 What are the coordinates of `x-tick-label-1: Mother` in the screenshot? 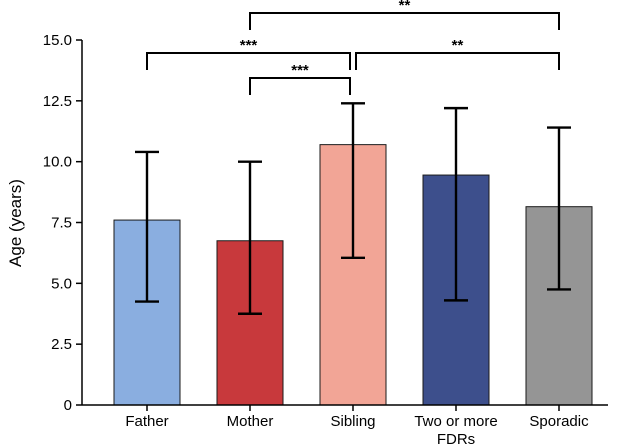 It's located at (250, 421).